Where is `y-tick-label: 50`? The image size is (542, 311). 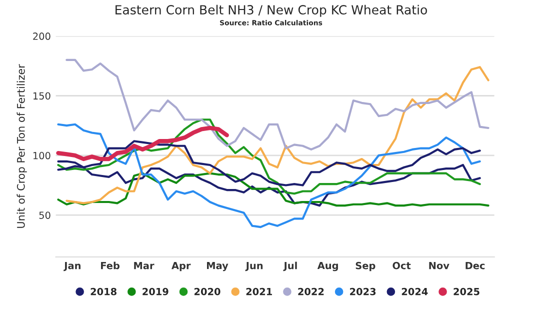
y-tick-label: 50 is located at coordinates (44, 215).